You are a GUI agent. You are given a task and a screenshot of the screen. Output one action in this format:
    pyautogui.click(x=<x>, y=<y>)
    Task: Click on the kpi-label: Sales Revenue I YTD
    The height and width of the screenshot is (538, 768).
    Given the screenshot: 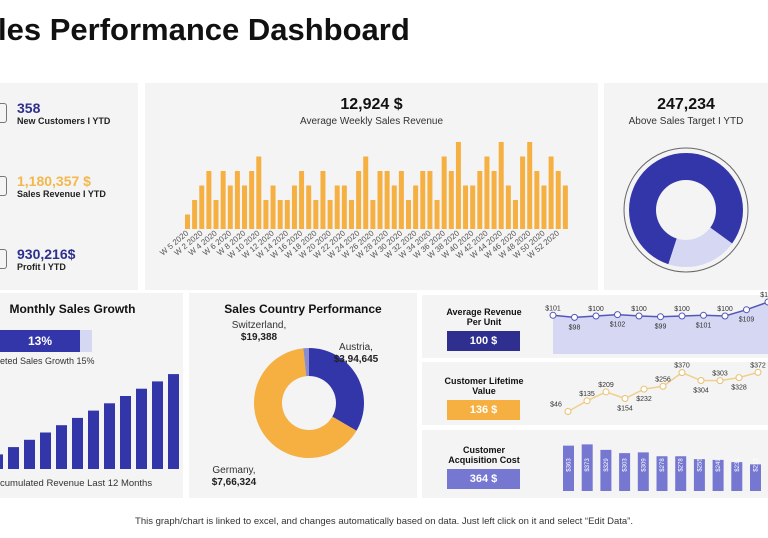 What is the action you would take?
    pyautogui.click(x=61, y=194)
    